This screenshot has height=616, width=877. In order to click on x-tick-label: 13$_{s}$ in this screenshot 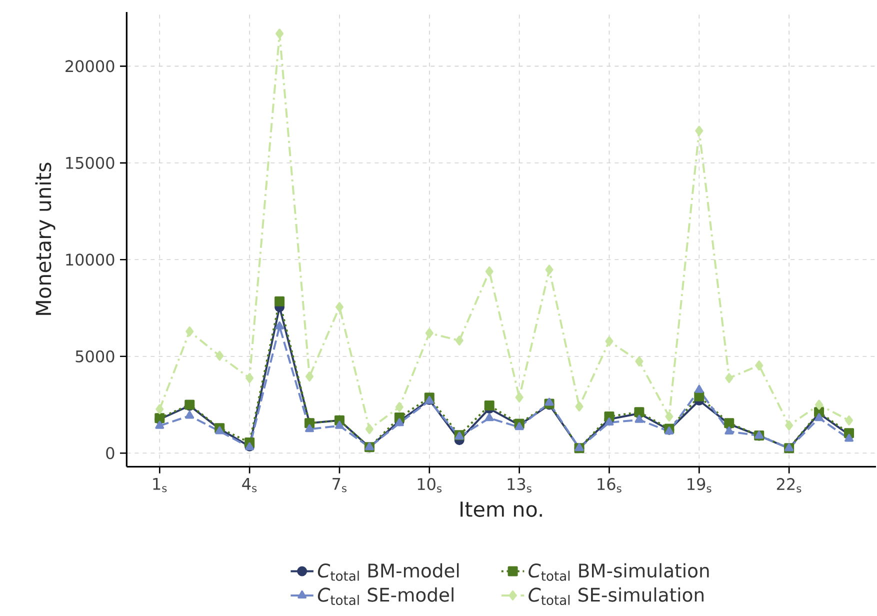, I will do `click(520, 485)`.